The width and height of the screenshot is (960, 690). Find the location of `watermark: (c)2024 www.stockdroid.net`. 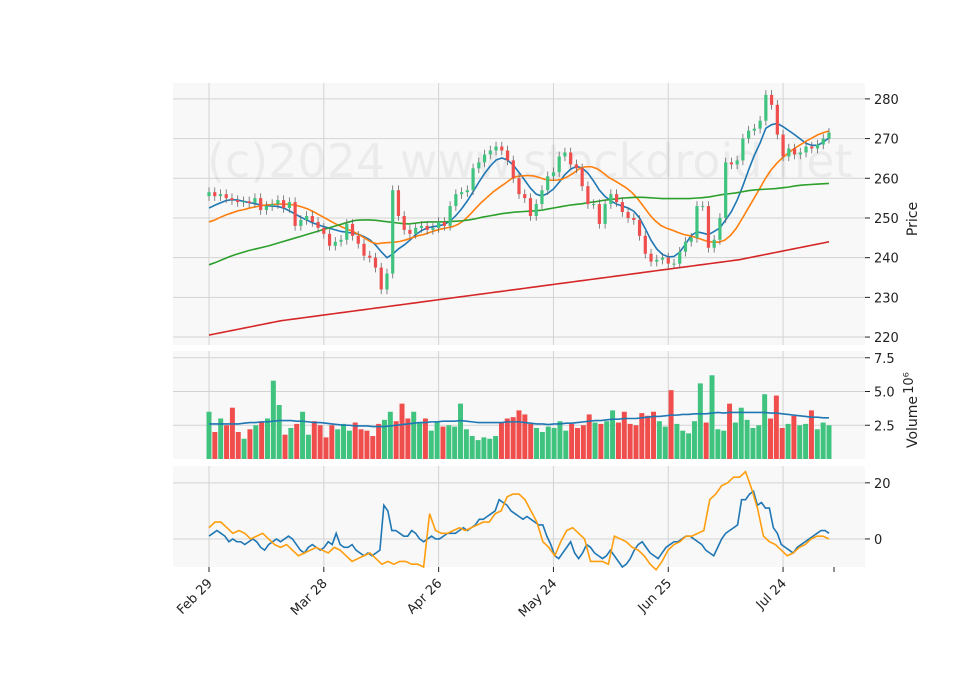

watermark: (c)2024 www.stockdroid.net is located at coordinates (530, 161).